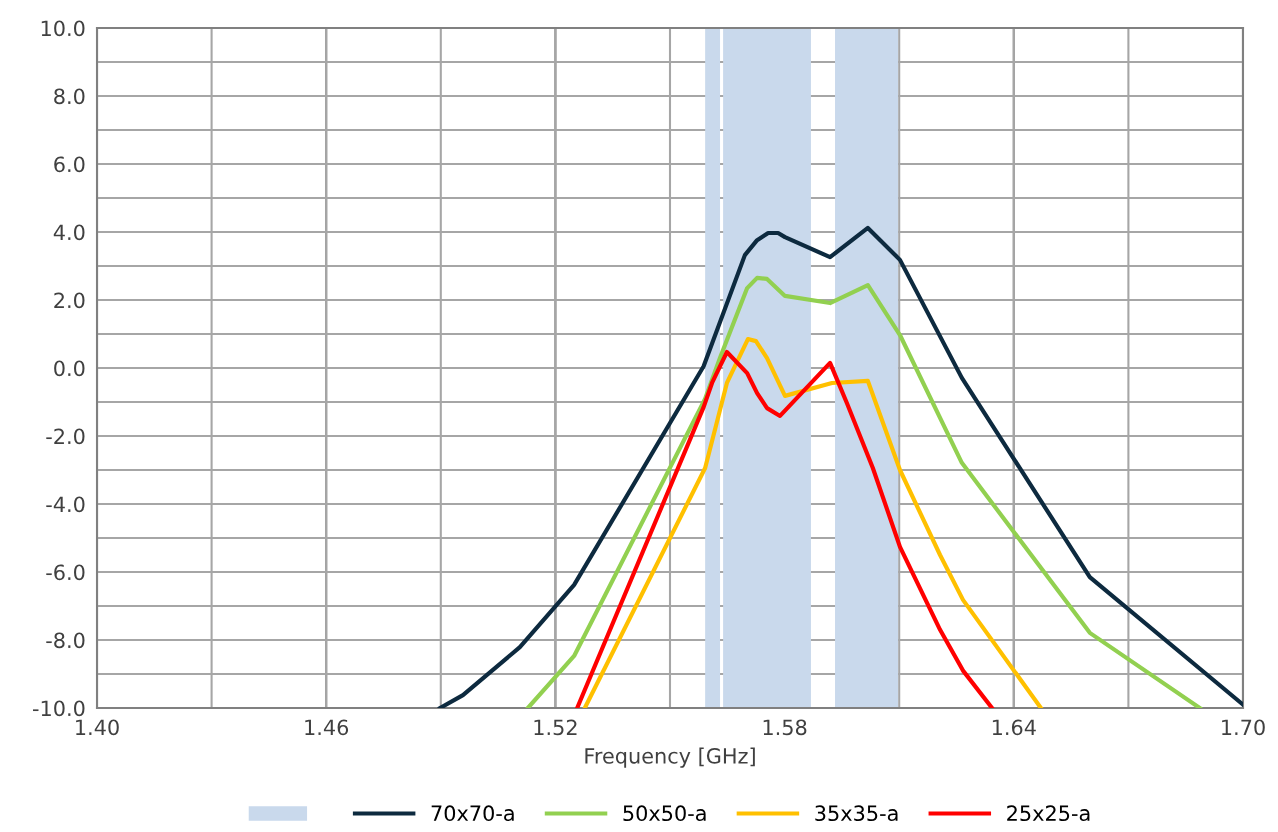 The image size is (1278, 832). What do you see at coordinates (472, 813) in the screenshot?
I see `legend-label: 70x70-a` at bounding box center [472, 813].